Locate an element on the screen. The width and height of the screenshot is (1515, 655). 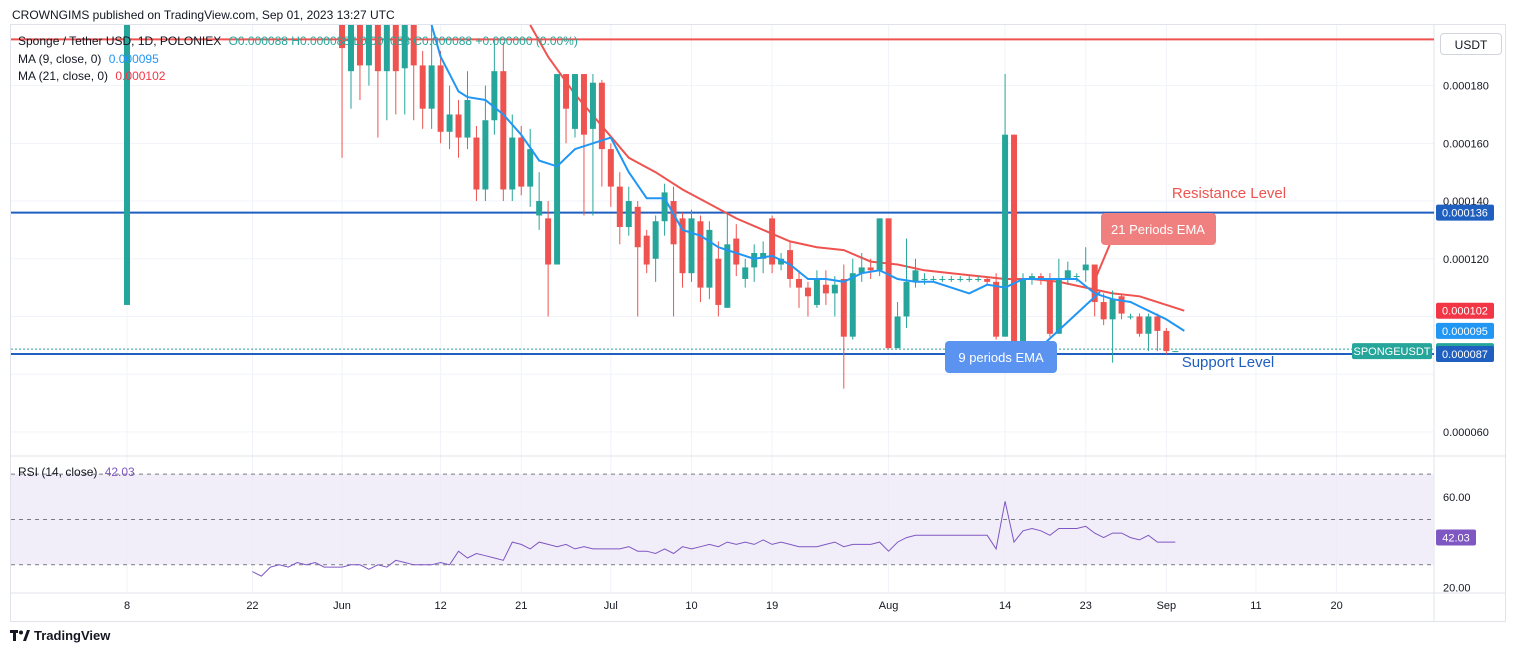
legend-ma9: MA (9, close, 0) 0.000095 is located at coordinates (88, 59).